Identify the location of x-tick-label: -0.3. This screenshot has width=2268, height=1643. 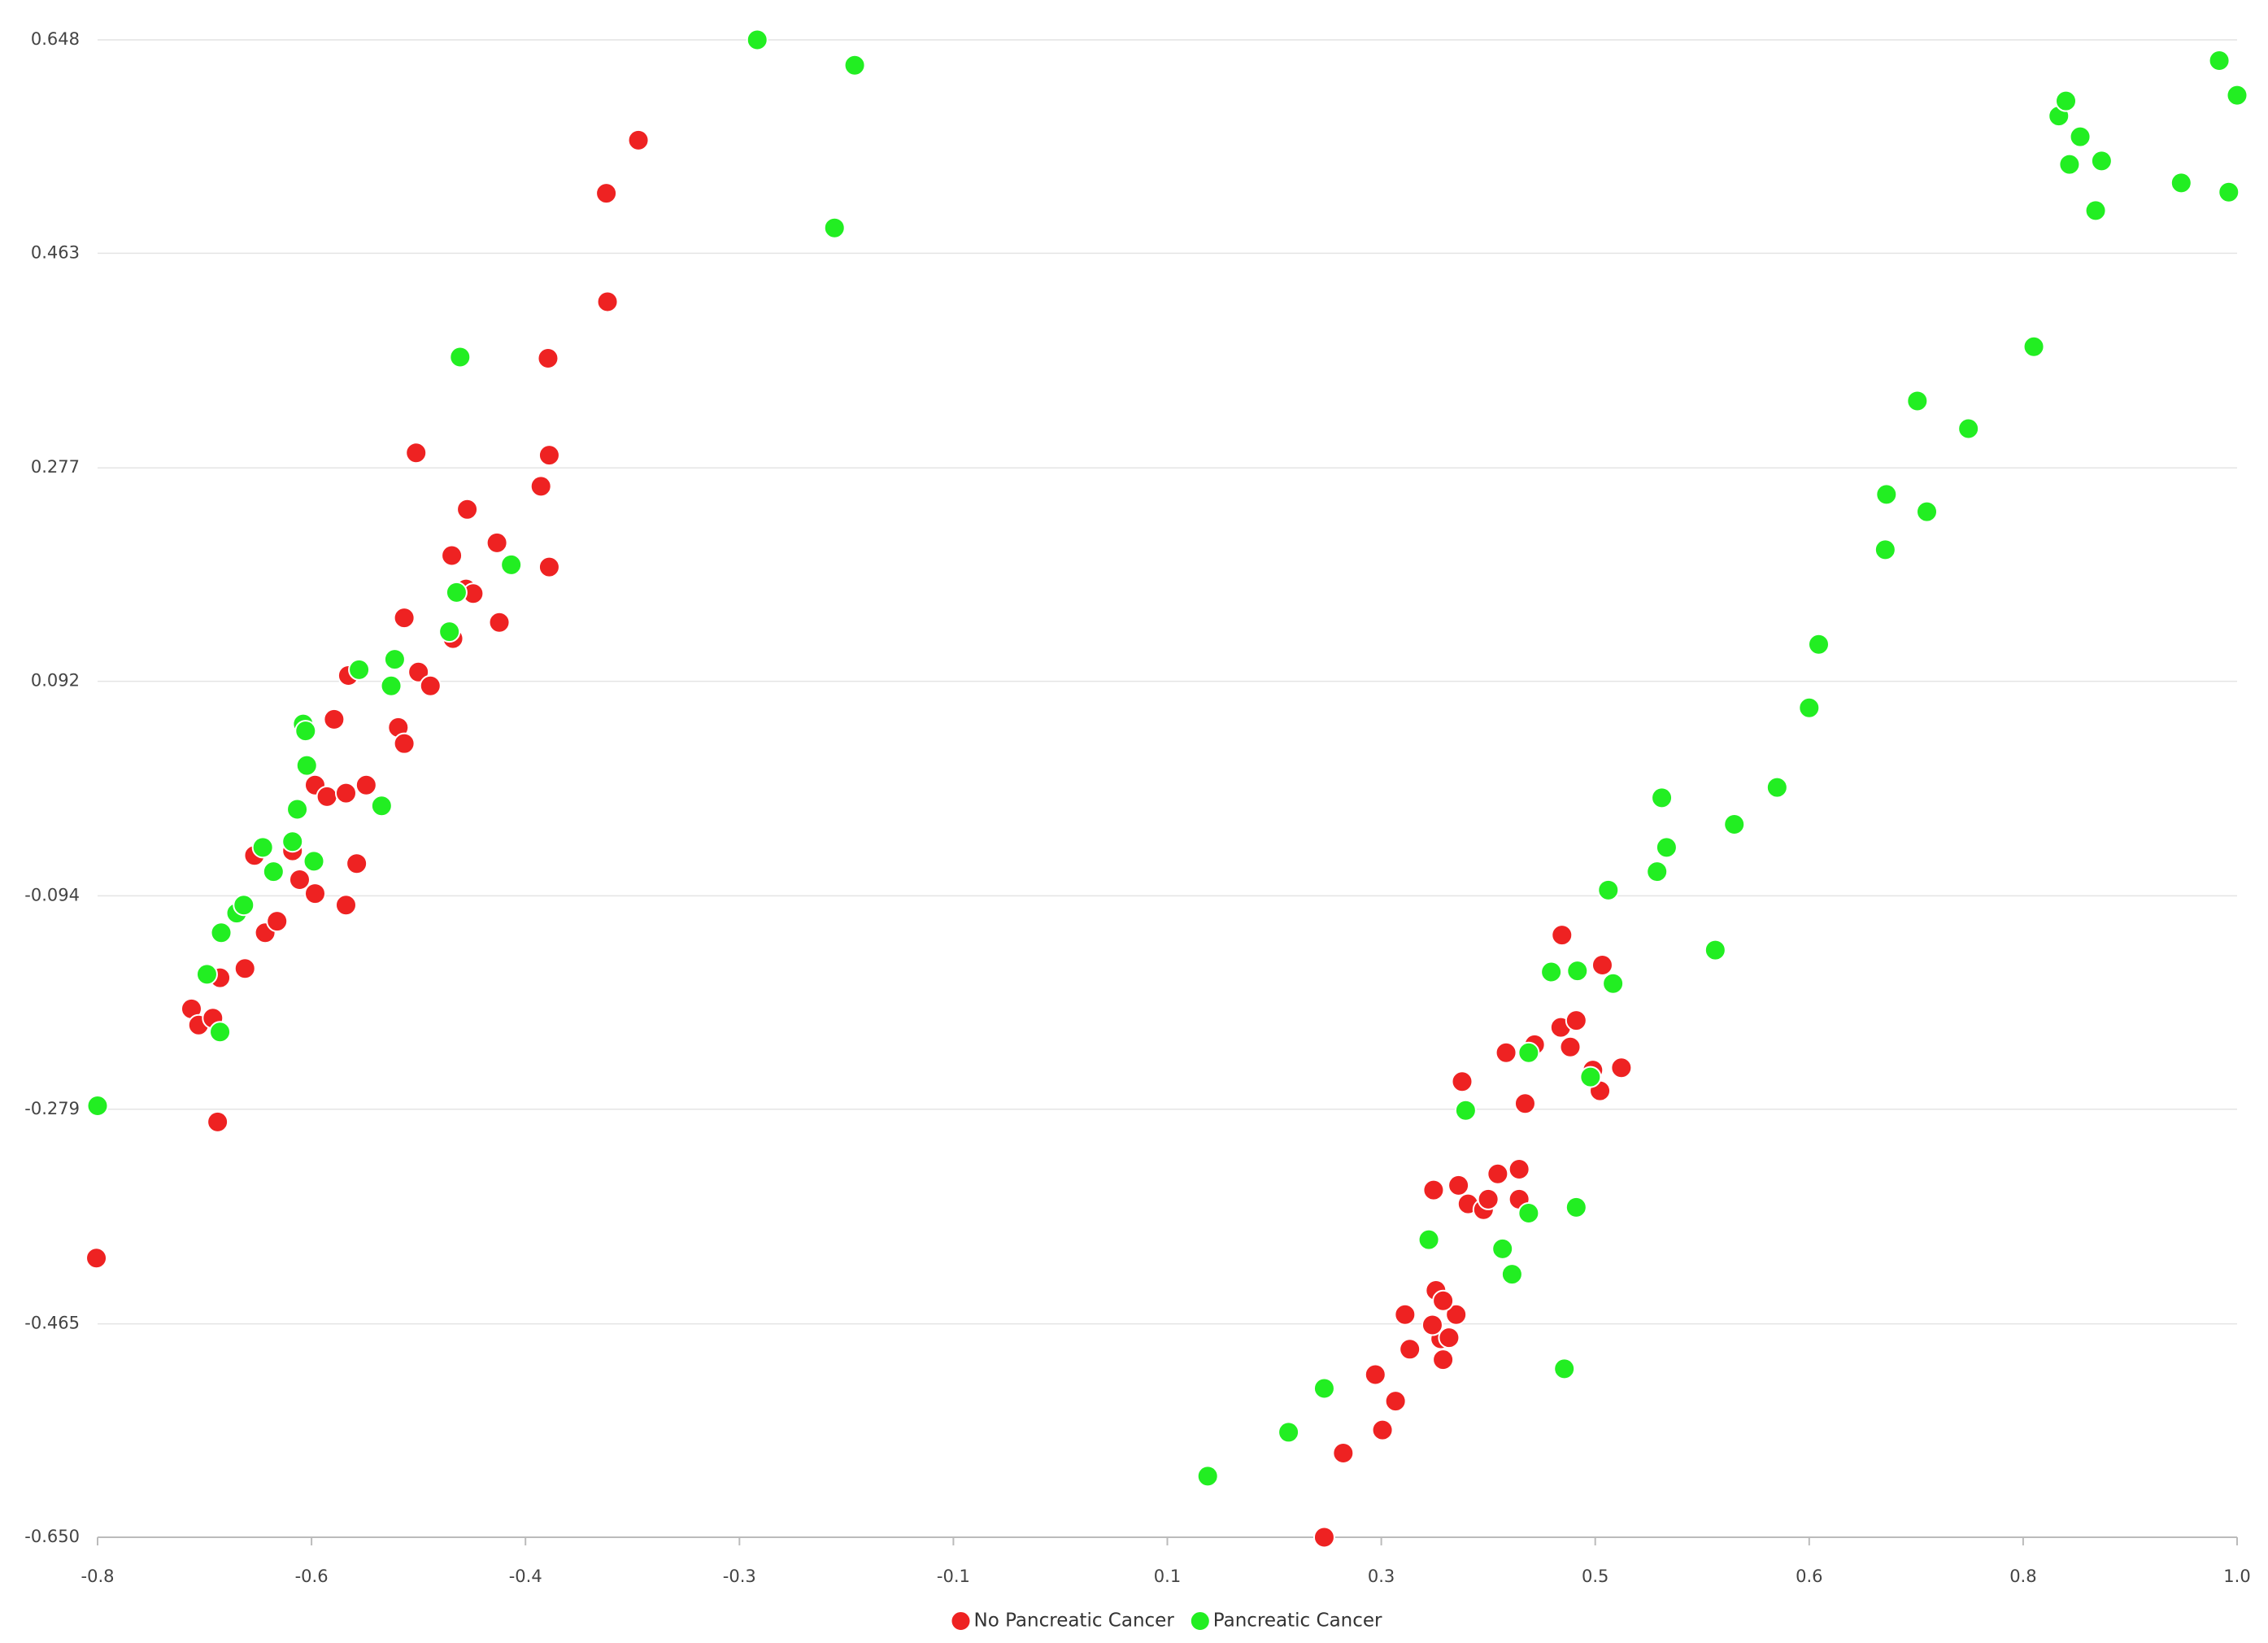
(739, 1576).